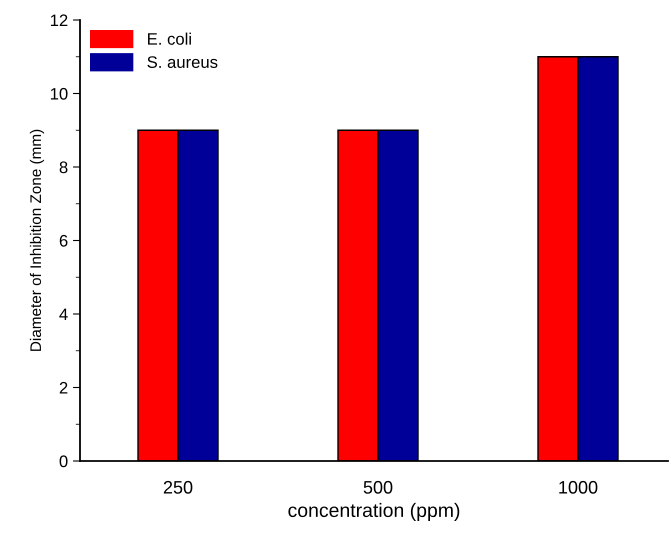  Describe the element at coordinates (178, 487) in the screenshot. I see `x-tick-label: 250` at that location.